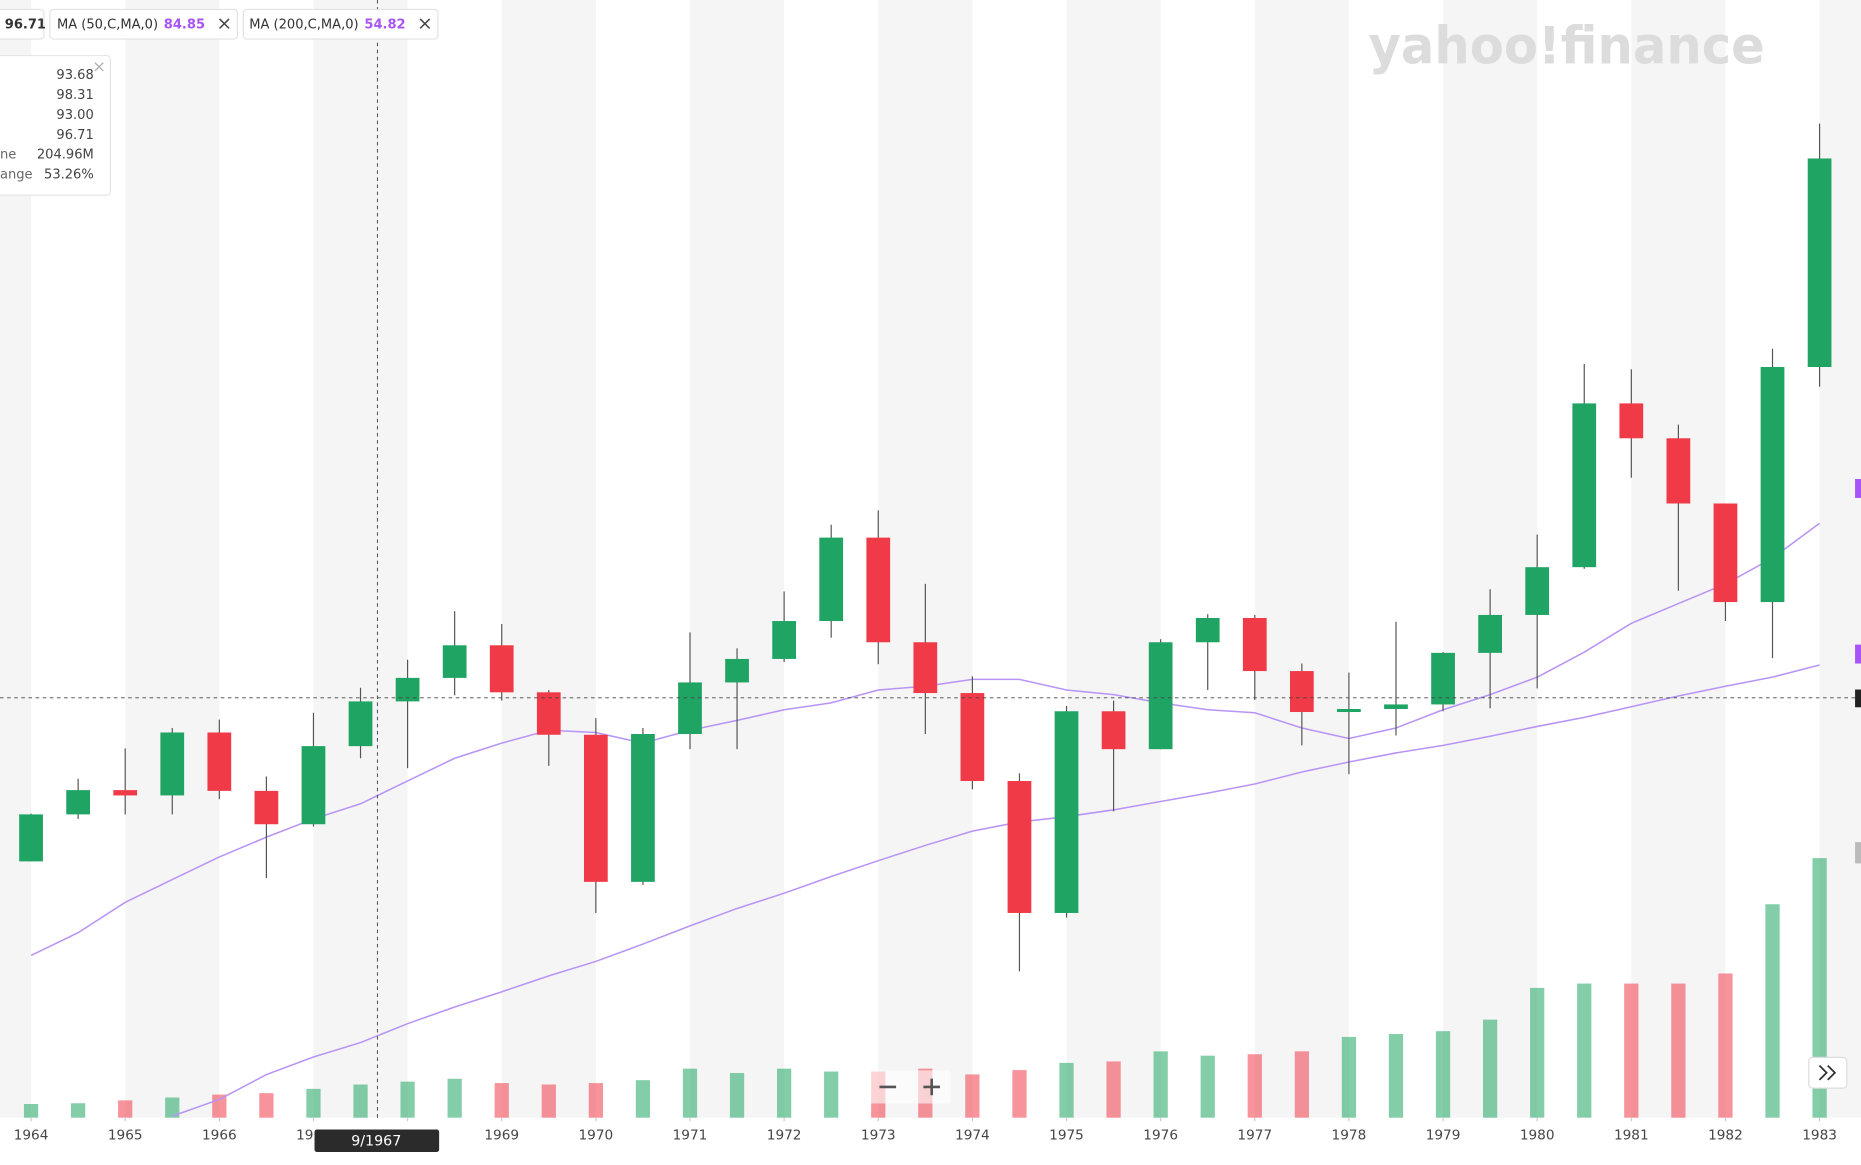 This screenshot has width=1861, height=1165. Describe the element at coordinates (972, 1135) in the screenshot. I see `x-tick-label: 1974` at that location.